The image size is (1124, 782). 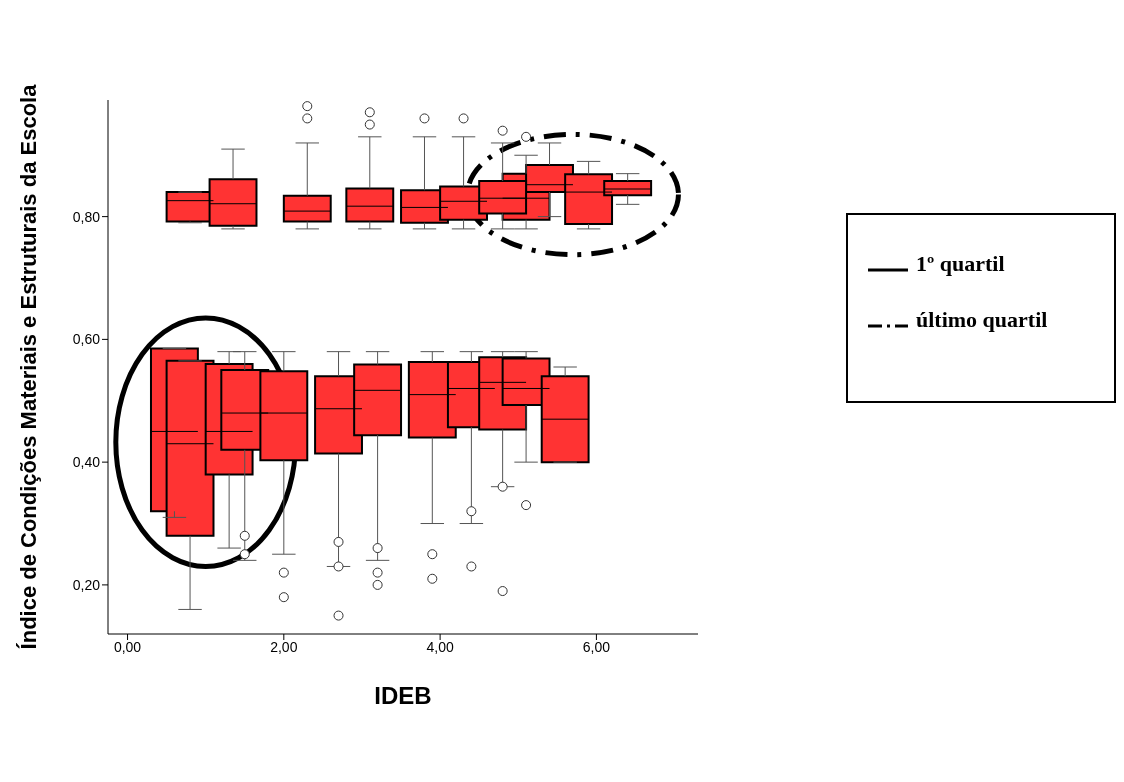 I want to click on y-tick-label: 0,80, so click(x=86, y=216).